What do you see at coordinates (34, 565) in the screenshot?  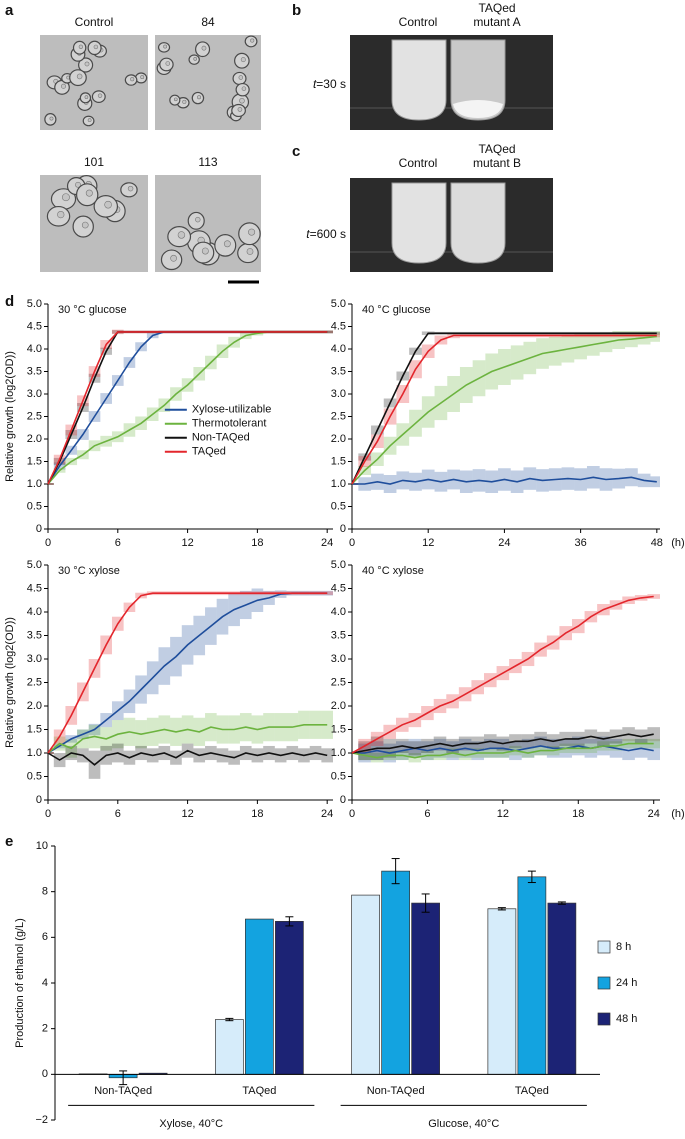 I see `y-tick-label: 5.0` at bounding box center [34, 565].